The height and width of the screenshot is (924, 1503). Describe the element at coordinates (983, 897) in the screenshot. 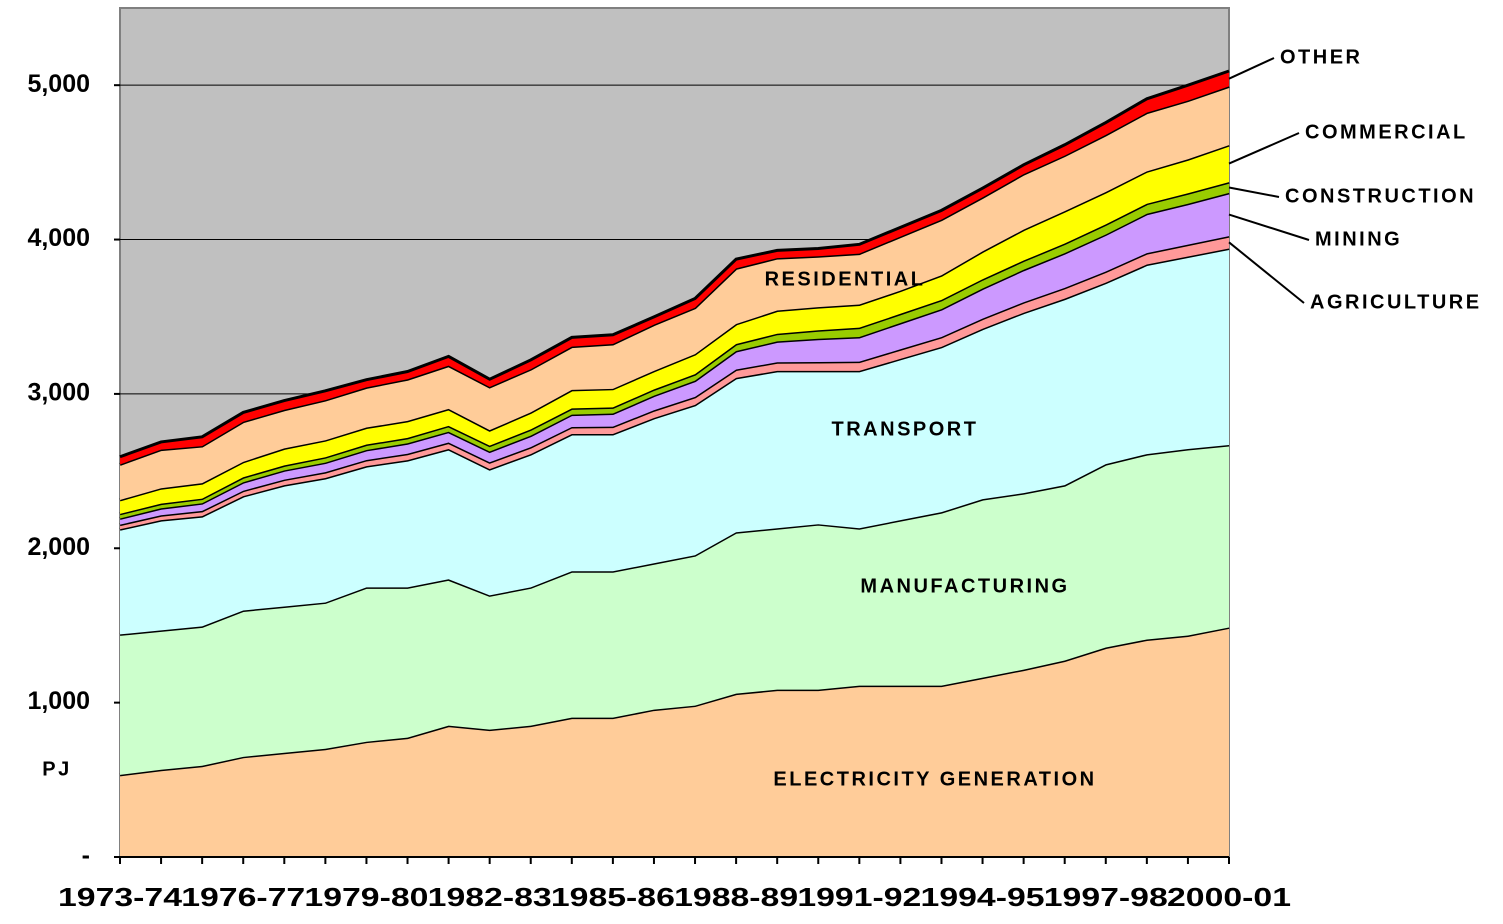

I see `x-tick-label: 1994-95` at that location.